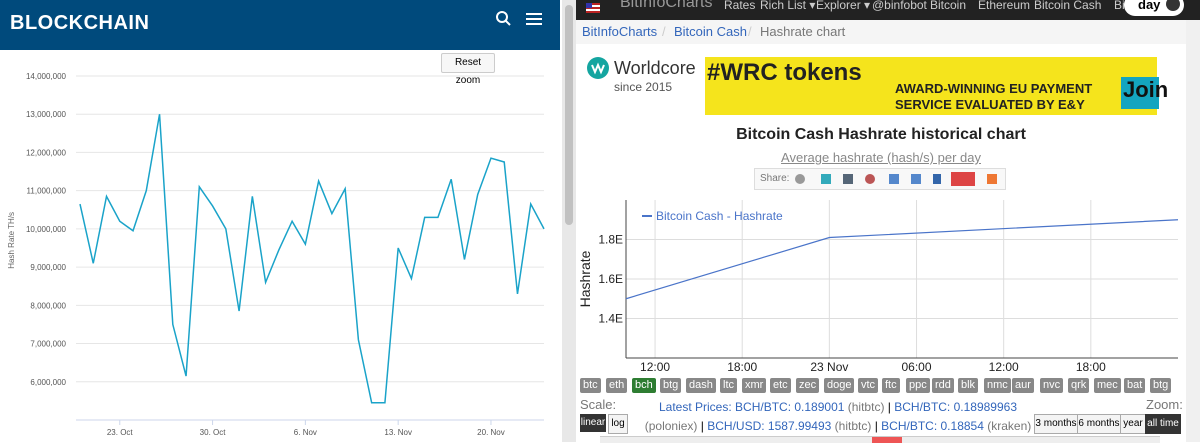  I want to click on price: BCH/BTC: 0.189001, so click(790, 407).